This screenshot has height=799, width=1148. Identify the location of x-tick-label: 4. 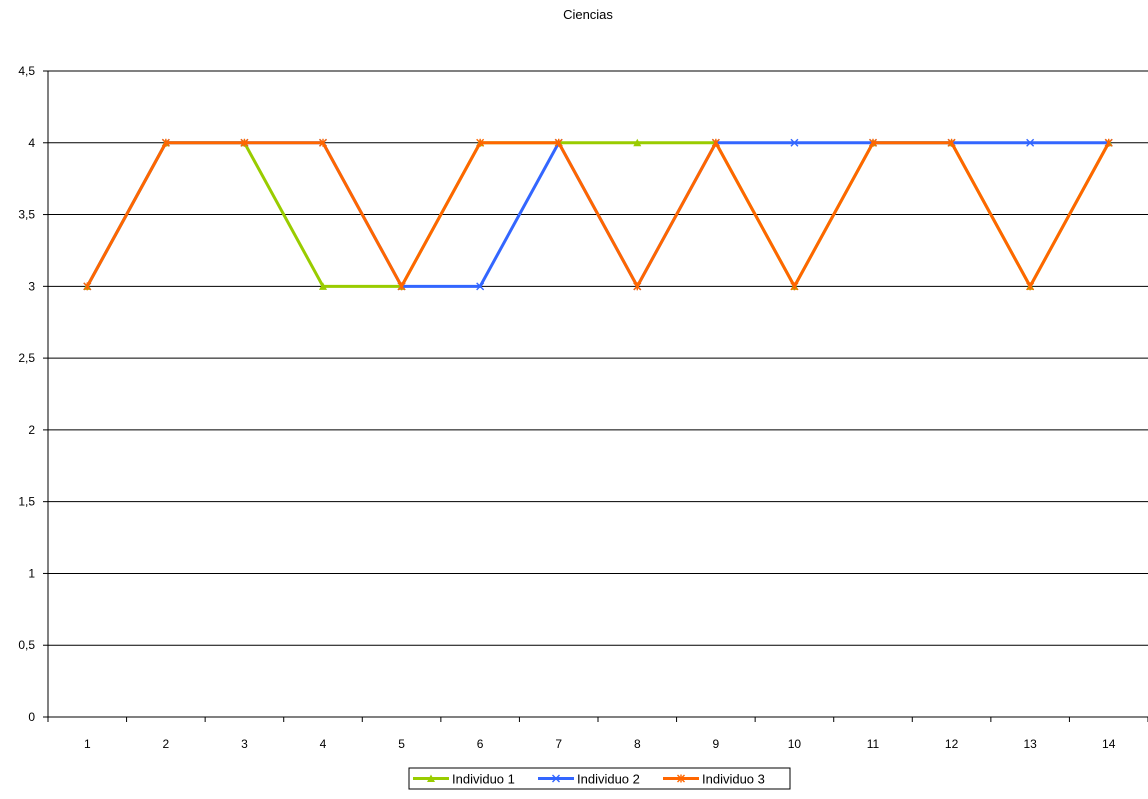
(323, 744).